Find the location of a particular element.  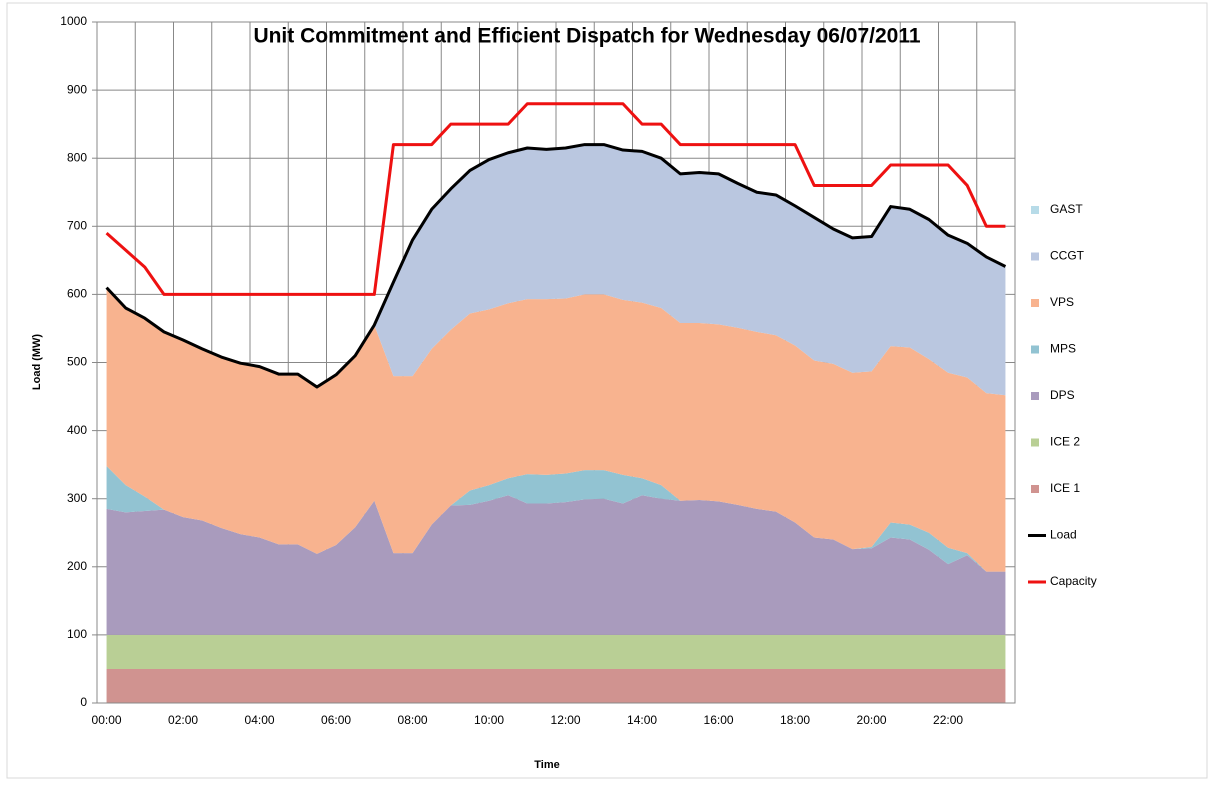

legend-label: CCGT is located at coordinates (1067, 256).